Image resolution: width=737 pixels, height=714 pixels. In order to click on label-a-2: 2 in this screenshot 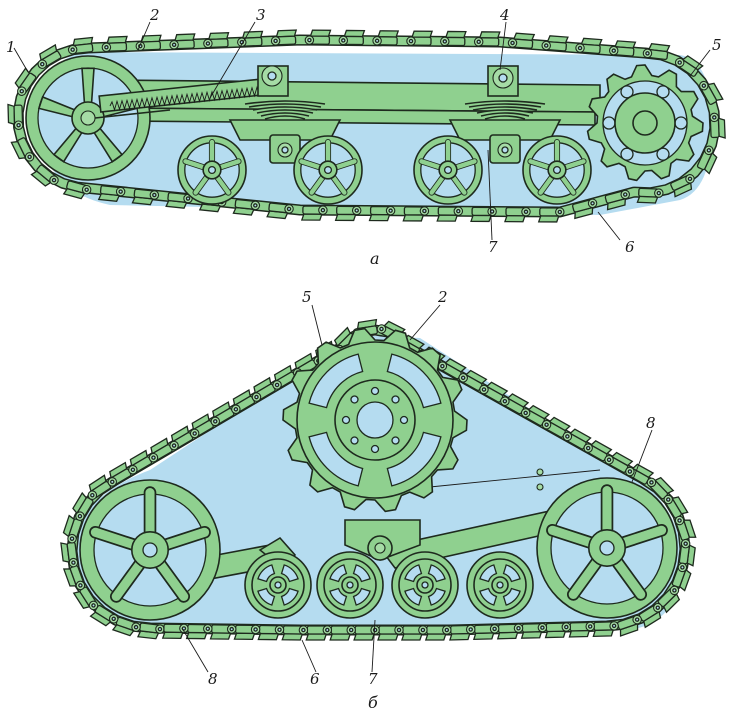, I will do `click(154, 15)`.